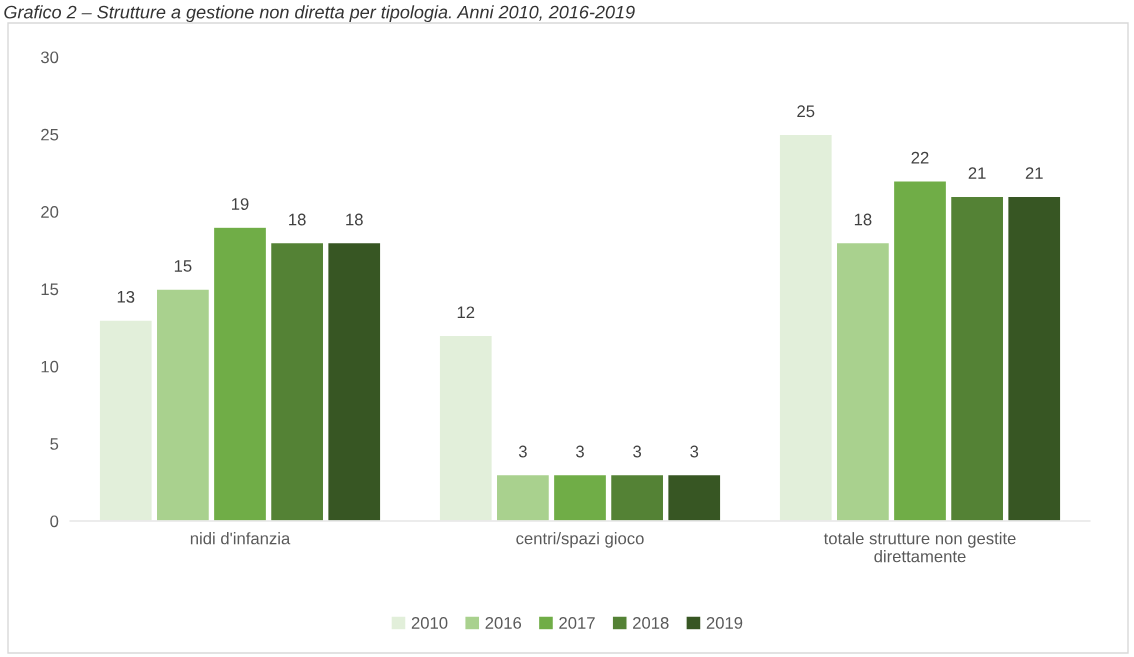 The width and height of the screenshot is (1134, 657). What do you see at coordinates (126, 296) in the screenshot?
I see `data-label: 13` at bounding box center [126, 296].